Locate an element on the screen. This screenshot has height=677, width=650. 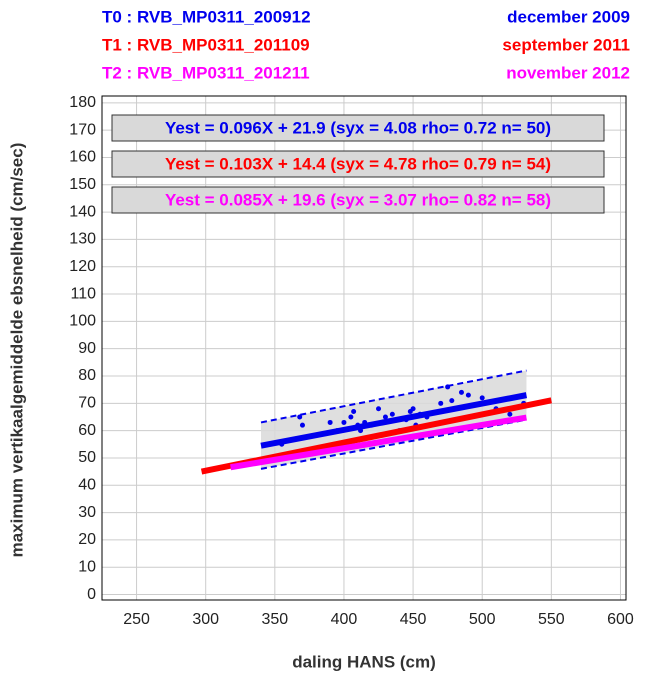
legend-date: december 2009 is located at coordinates (568, 16).